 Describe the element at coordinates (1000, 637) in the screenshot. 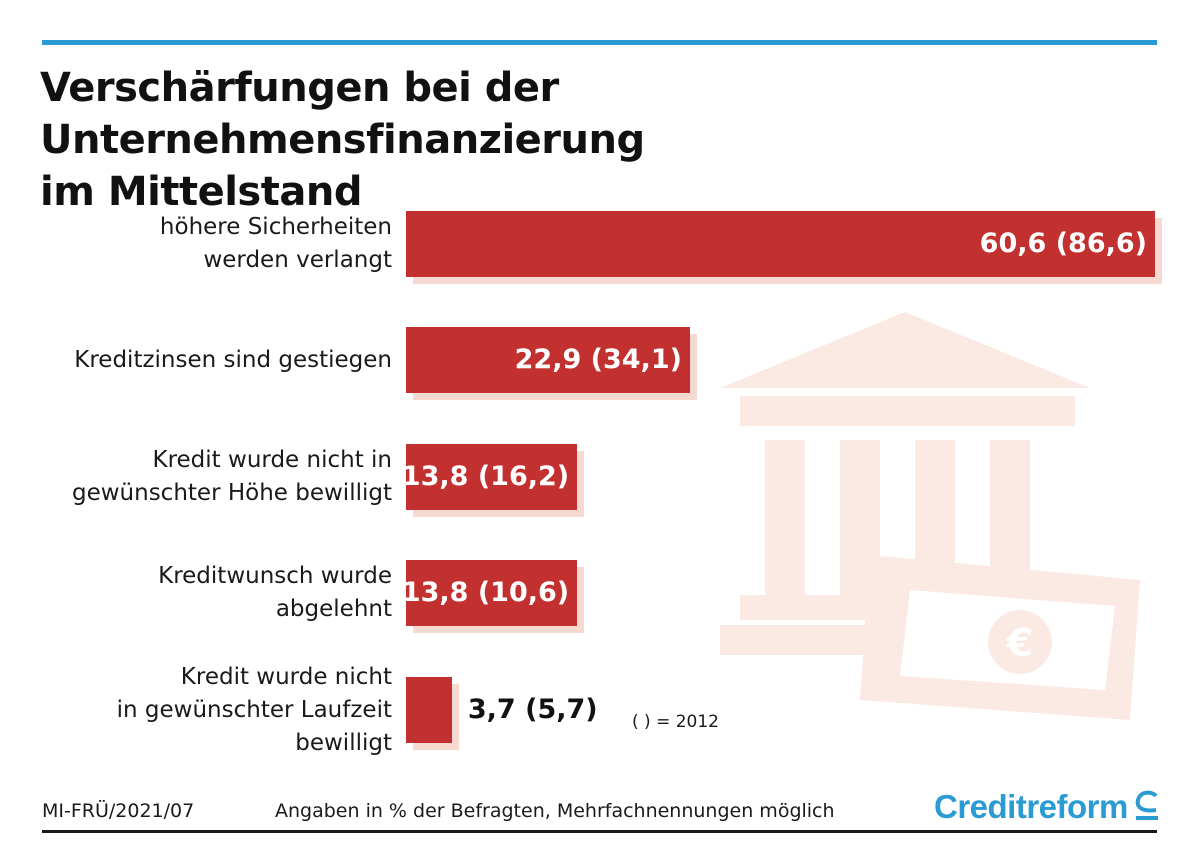

I see `euro-banknote-icon: €` at that location.